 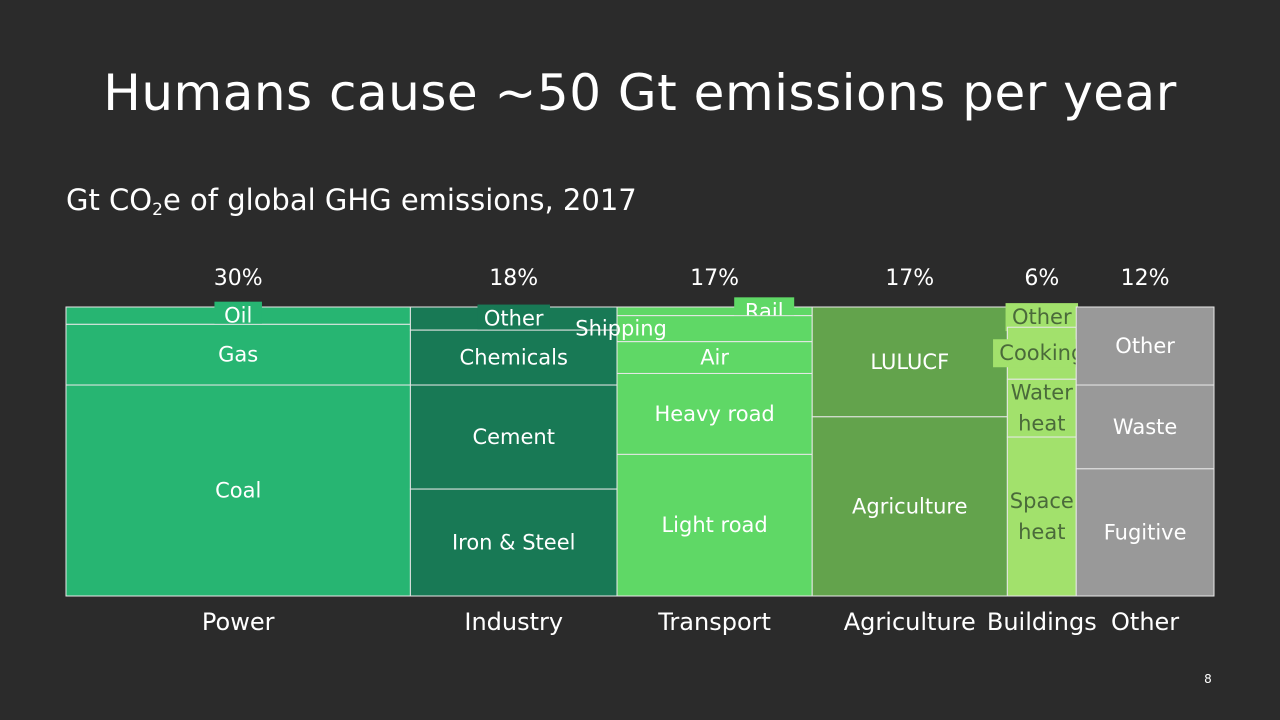 I want to click on label-pill-buildings-cooking, so click(x=1042, y=353).